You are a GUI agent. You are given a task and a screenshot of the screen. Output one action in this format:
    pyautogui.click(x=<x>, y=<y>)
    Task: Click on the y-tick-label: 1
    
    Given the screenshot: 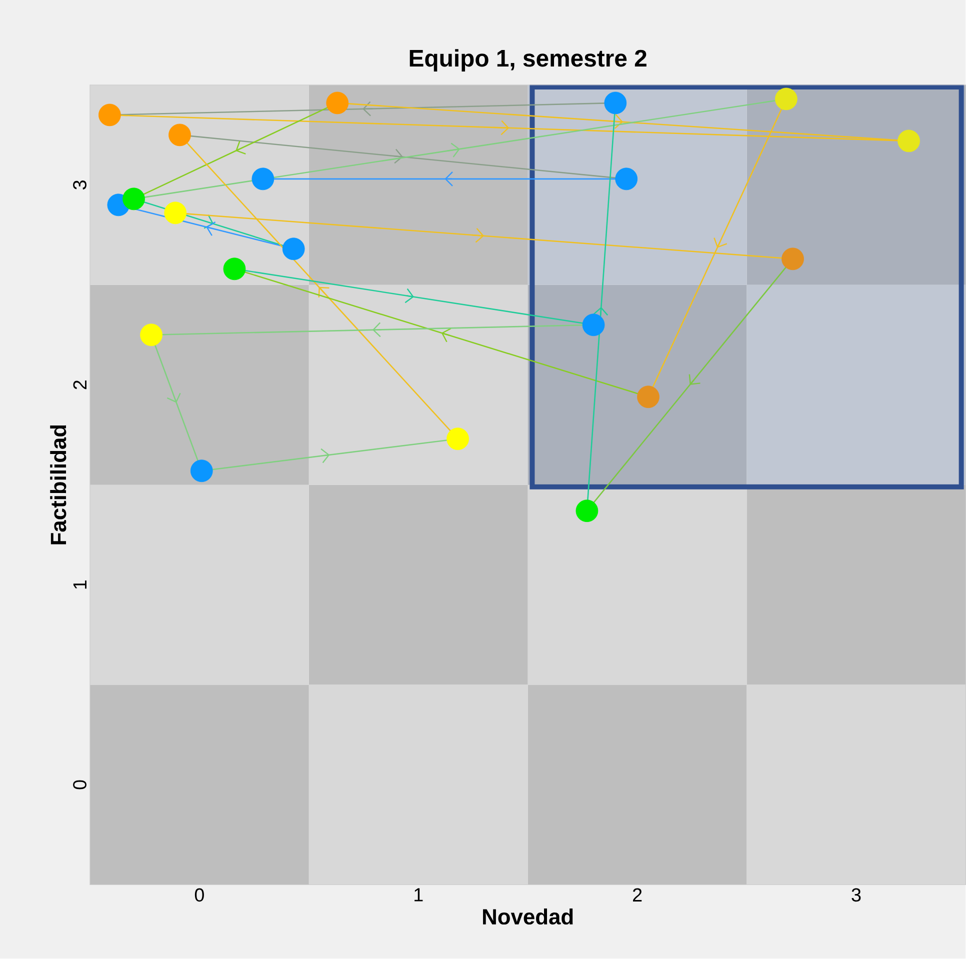 What is the action you would take?
    pyautogui.click(x=79, y=584)
    